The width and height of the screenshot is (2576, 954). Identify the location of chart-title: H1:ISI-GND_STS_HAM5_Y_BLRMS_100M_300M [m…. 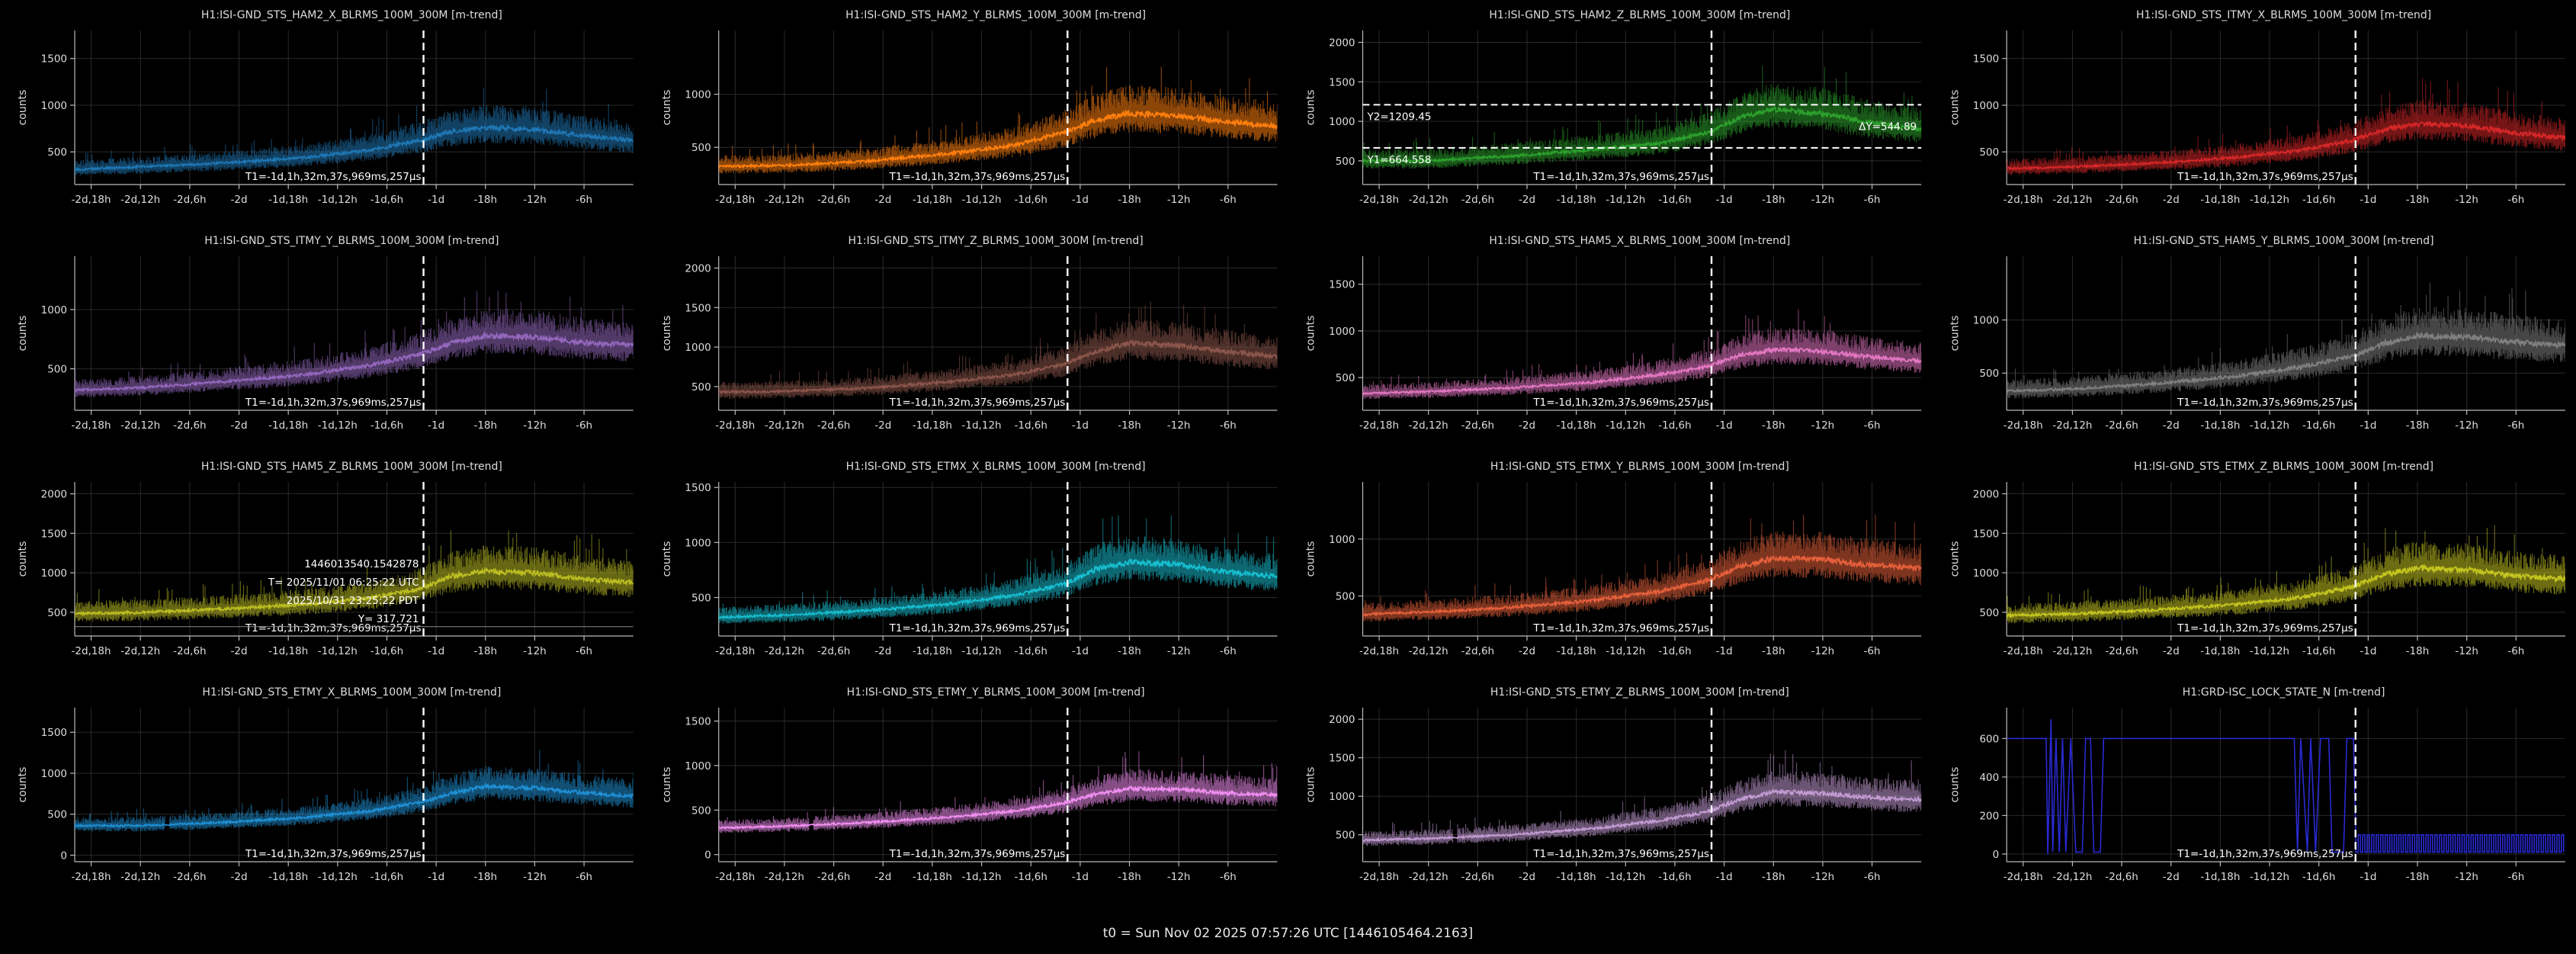
(2284, 241).